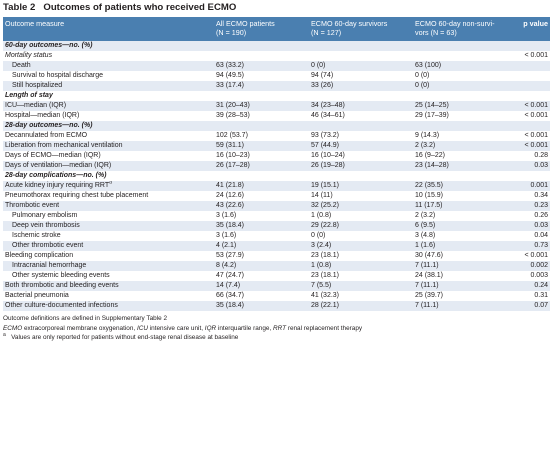 Image resolution: width=553 pixels, height=469 pixels. Describe the element at coordinates (108, 286) in the screenshot. I see `row-label: Both thrombotic and bleeding events` at that location.